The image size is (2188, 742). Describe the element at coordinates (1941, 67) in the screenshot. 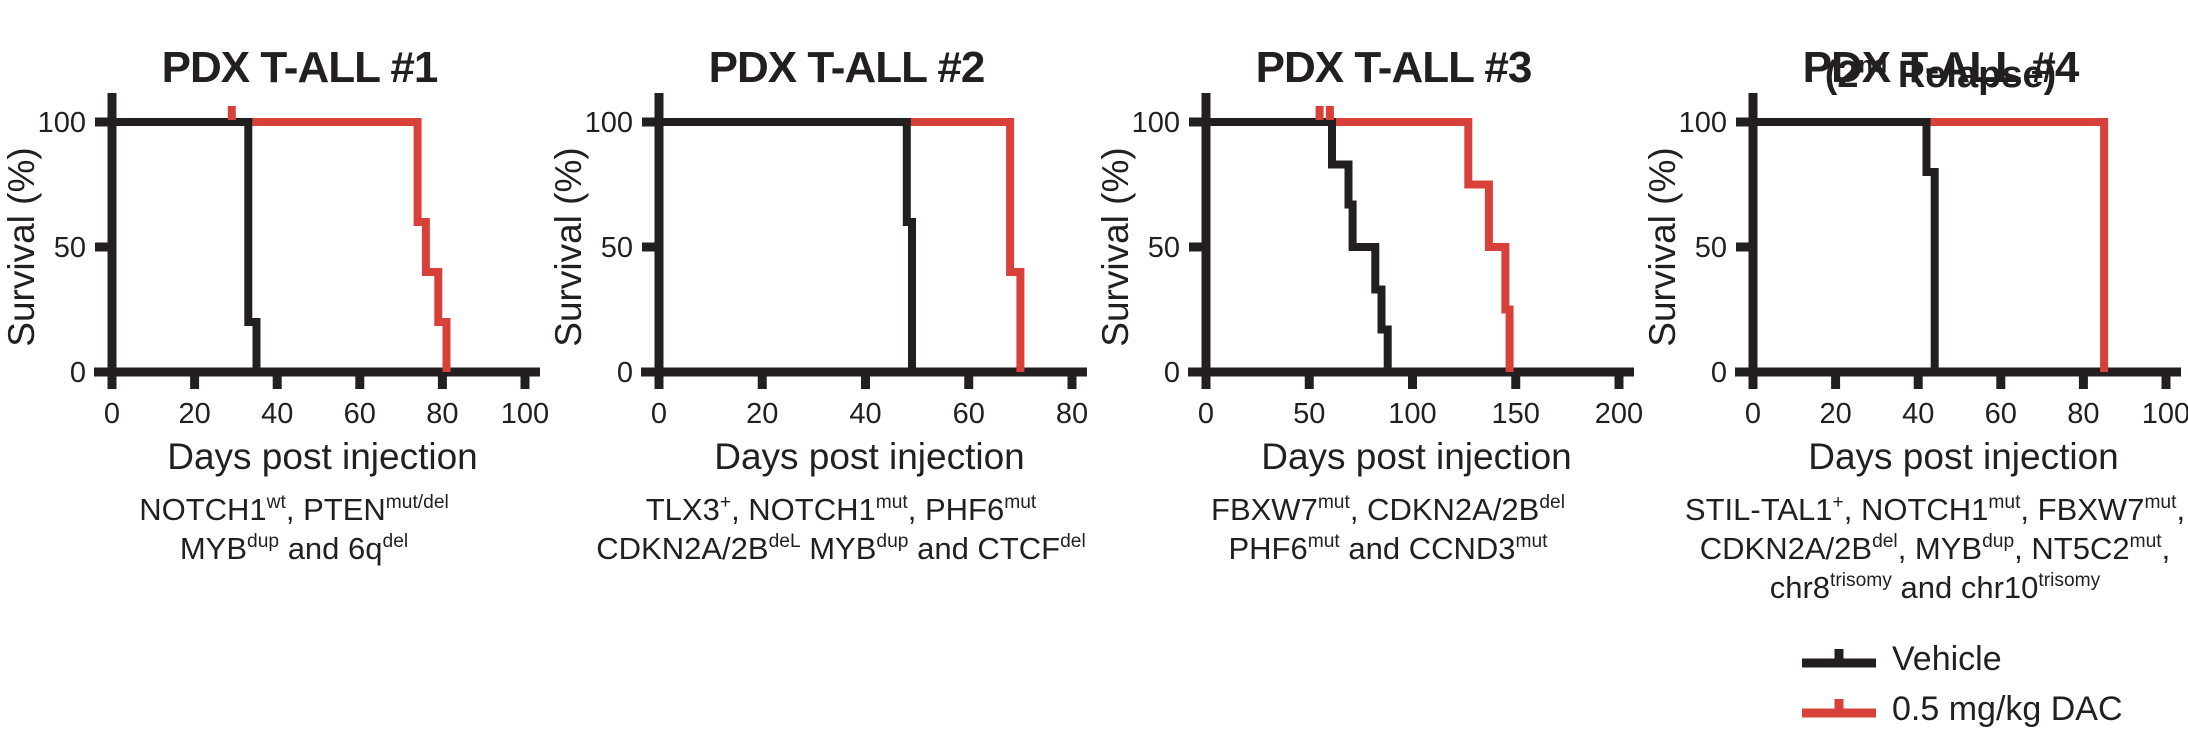

I see `panel-title: PDX T-ALL #4` at that location.